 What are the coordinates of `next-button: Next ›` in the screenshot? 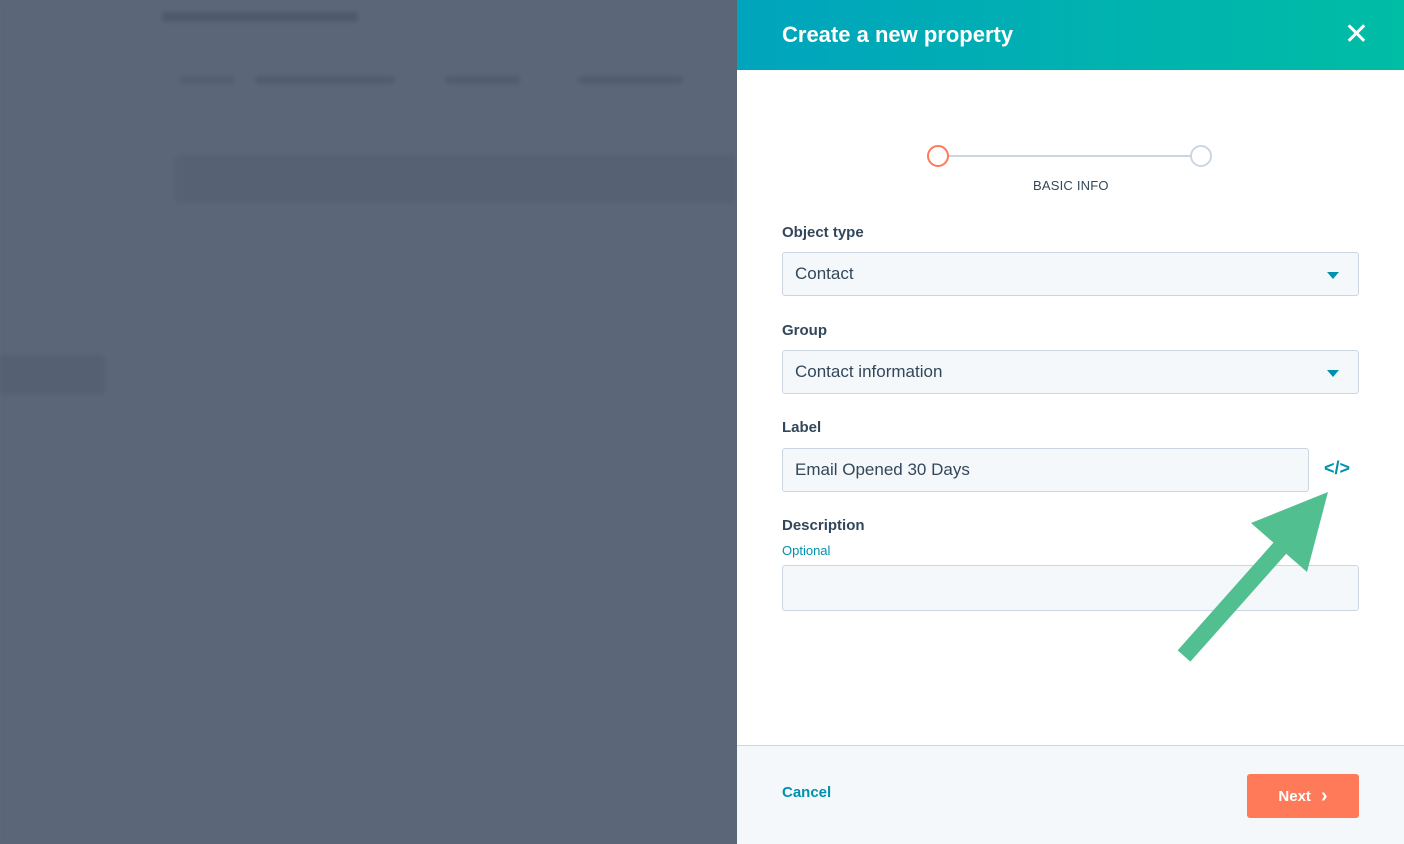 It's located at (1303, 796).